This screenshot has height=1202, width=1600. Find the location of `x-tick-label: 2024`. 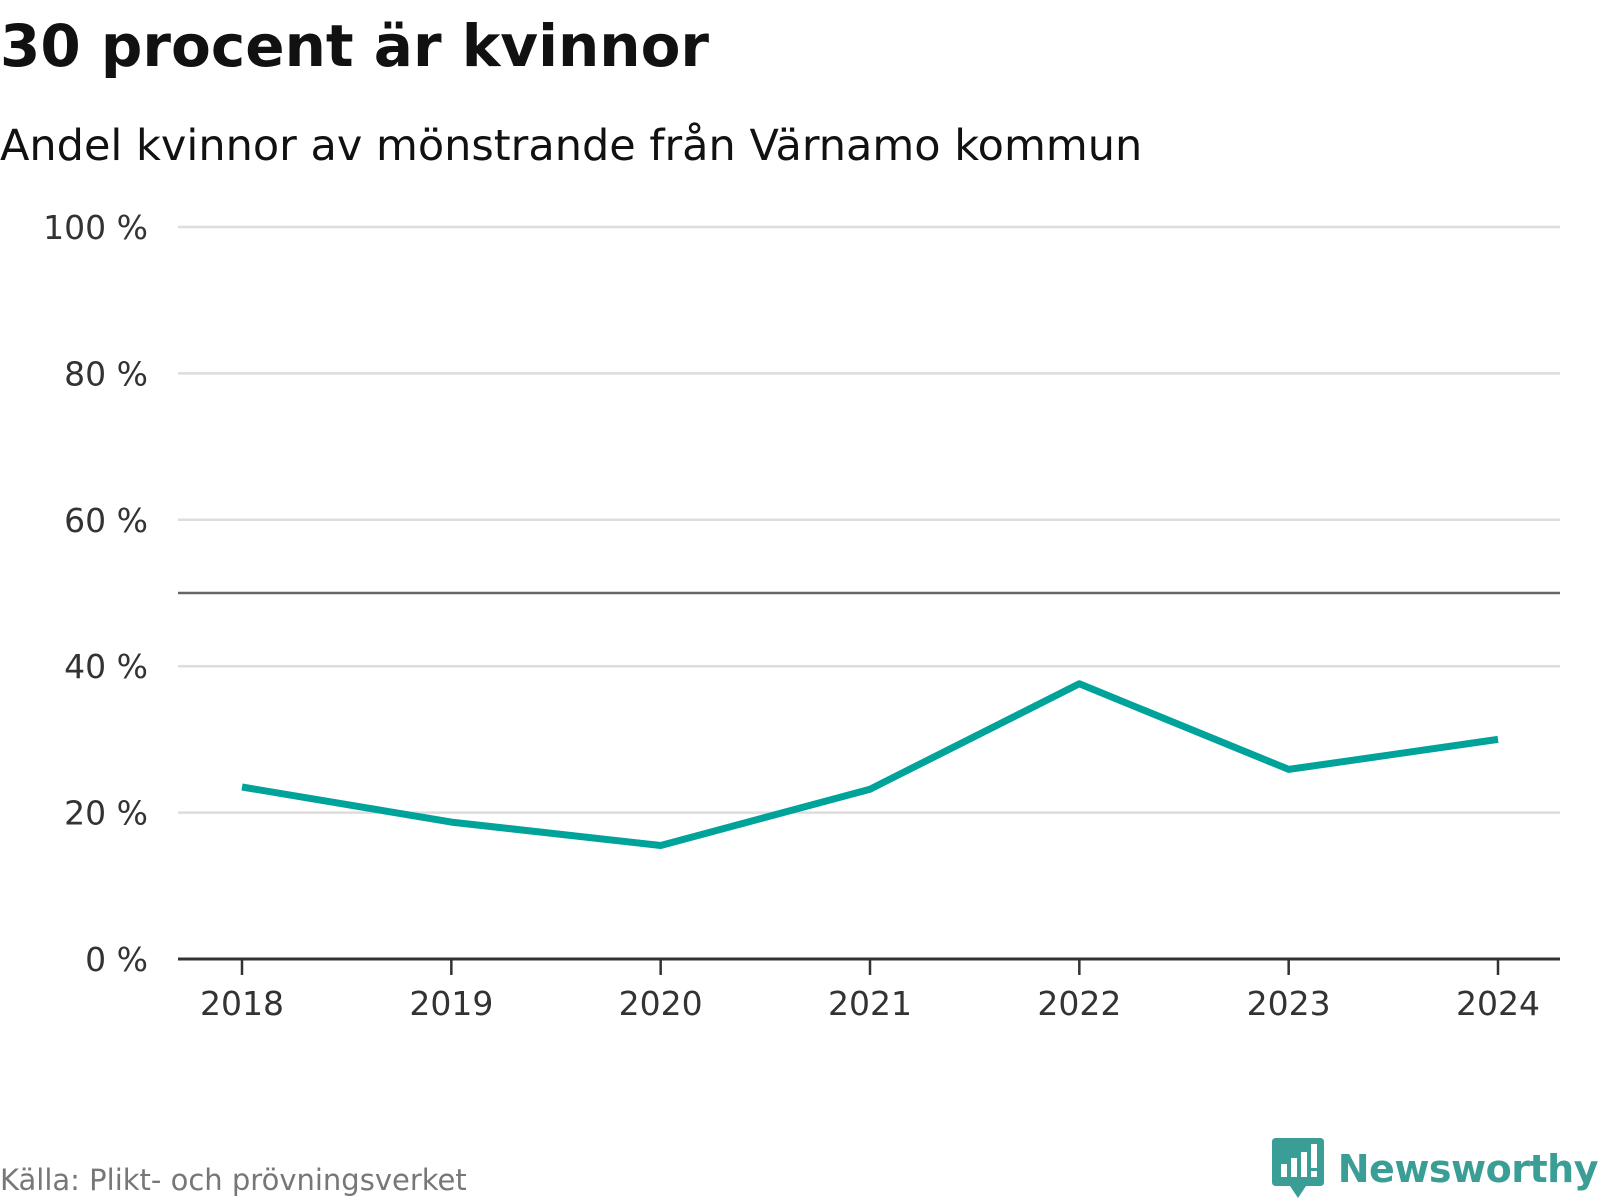

x-tick-label: 2024 is located at coordinates (1498, 1003).